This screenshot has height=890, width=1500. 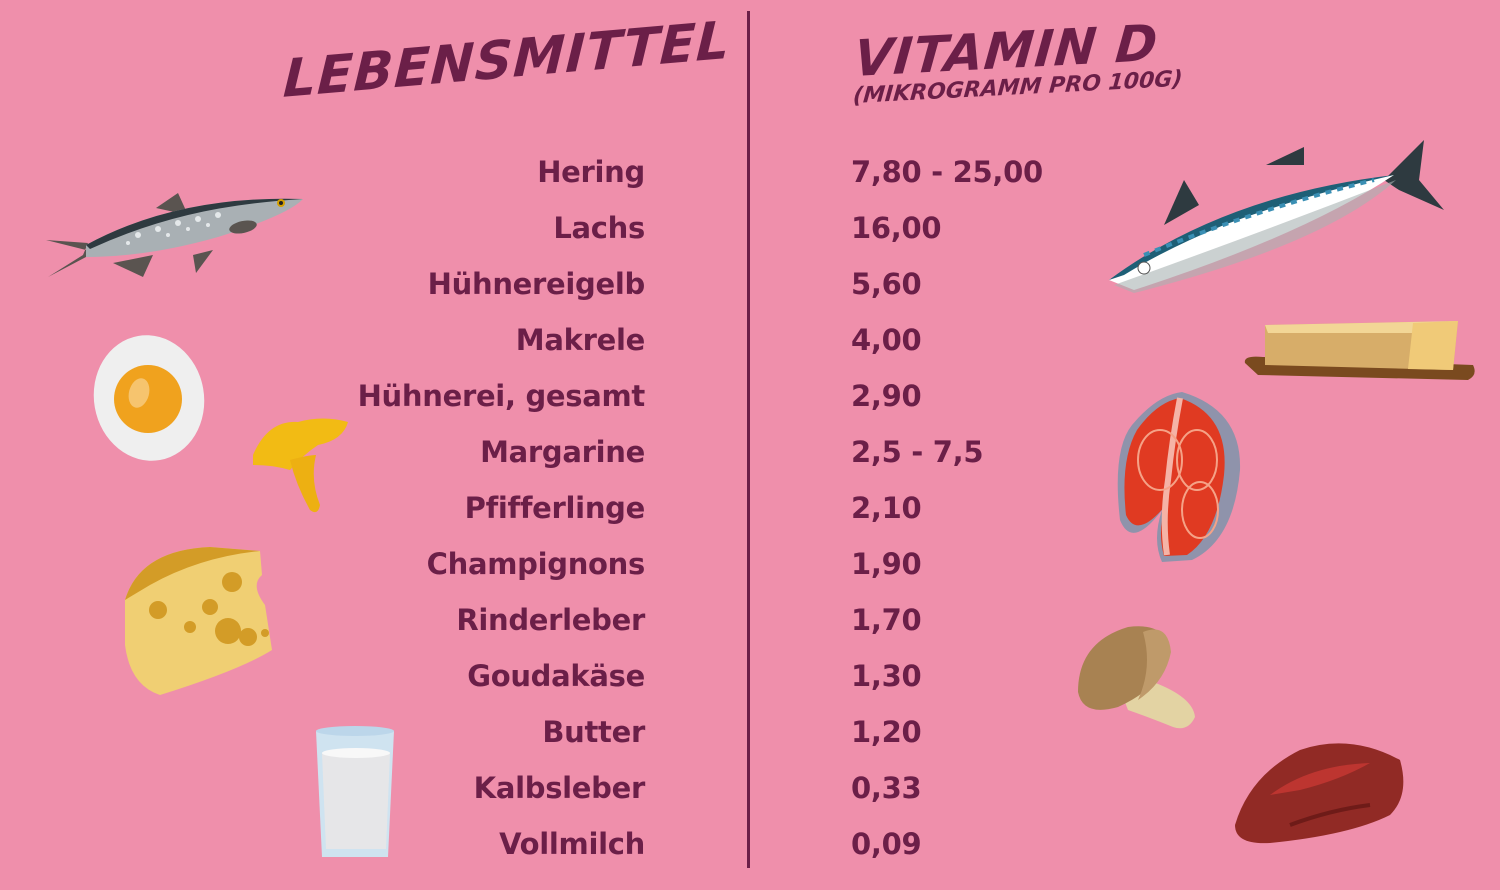 What do you see at coordinates (556, 676) in the screenshot?
I see `food-name: Goudakäse` at bounding box center [556, 676].